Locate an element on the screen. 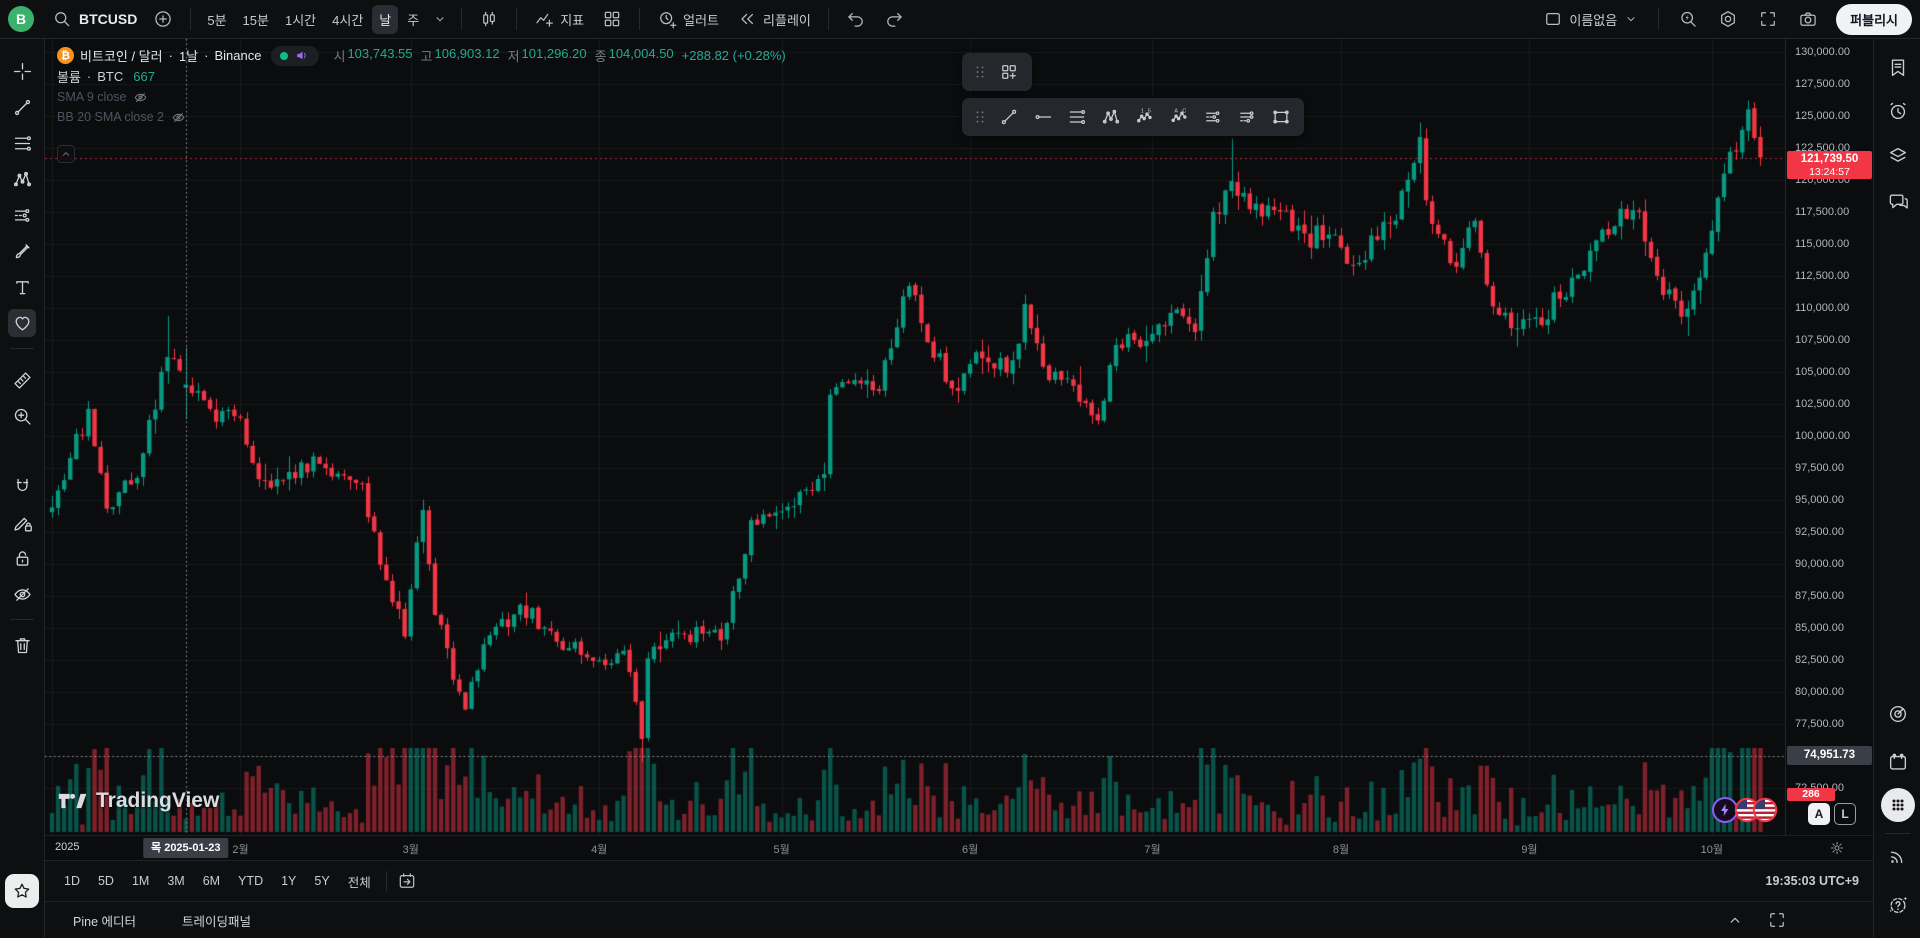 The height and width of the screenshot is (938, 1920). chart-style-button is located at coordinates (489, 19).